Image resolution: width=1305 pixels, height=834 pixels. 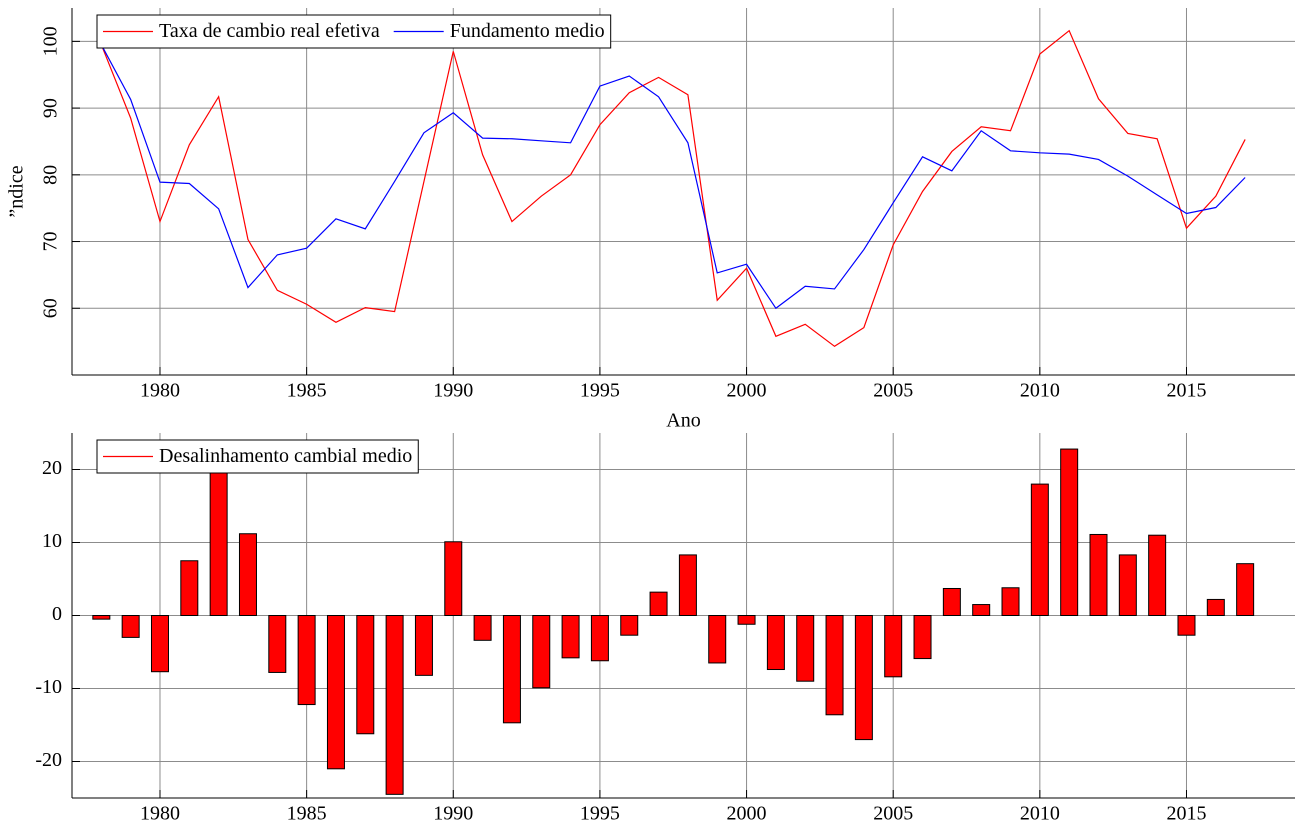 What do you see at coordinates (51, 242) in the screenshot?
I see `y-tick-label: 70` at bounding box center [51, 242].